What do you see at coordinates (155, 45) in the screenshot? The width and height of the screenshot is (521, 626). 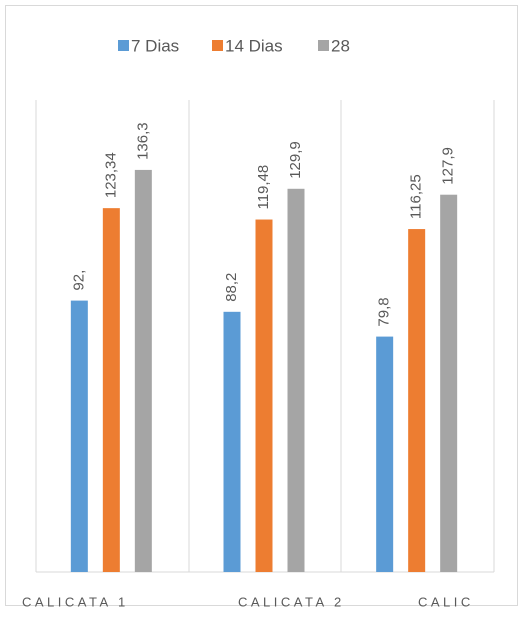 I see `legend-label: 7 Dias` at bounding box center [155, 45].